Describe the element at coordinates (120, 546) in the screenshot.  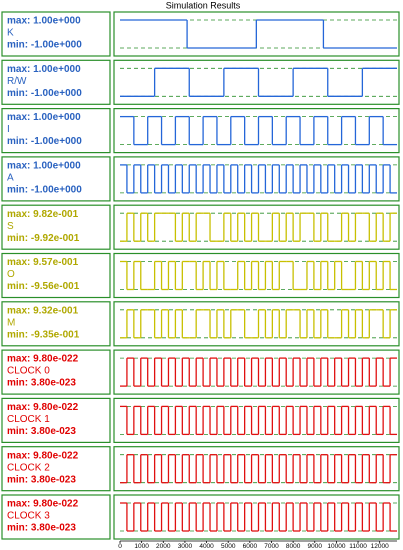
I see `x-tick-label: 0` at that location.